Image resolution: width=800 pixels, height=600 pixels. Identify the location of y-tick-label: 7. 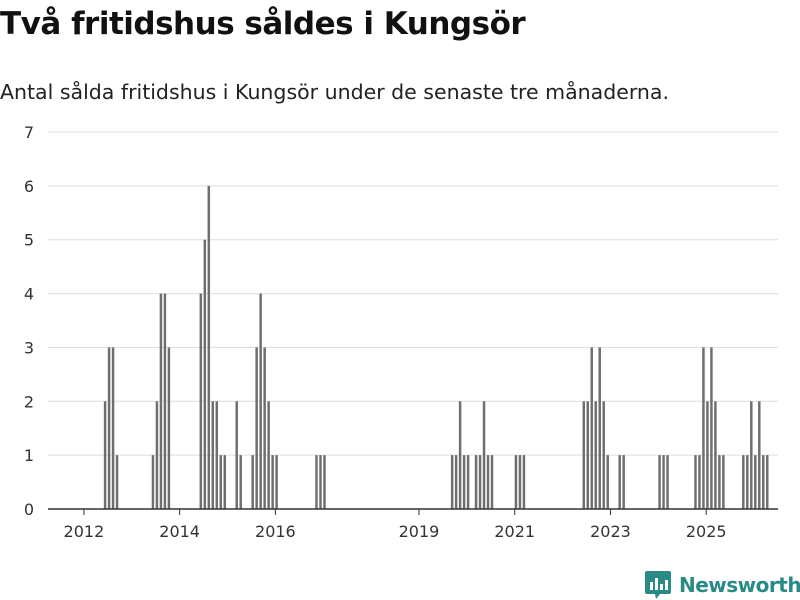
(29, 132).